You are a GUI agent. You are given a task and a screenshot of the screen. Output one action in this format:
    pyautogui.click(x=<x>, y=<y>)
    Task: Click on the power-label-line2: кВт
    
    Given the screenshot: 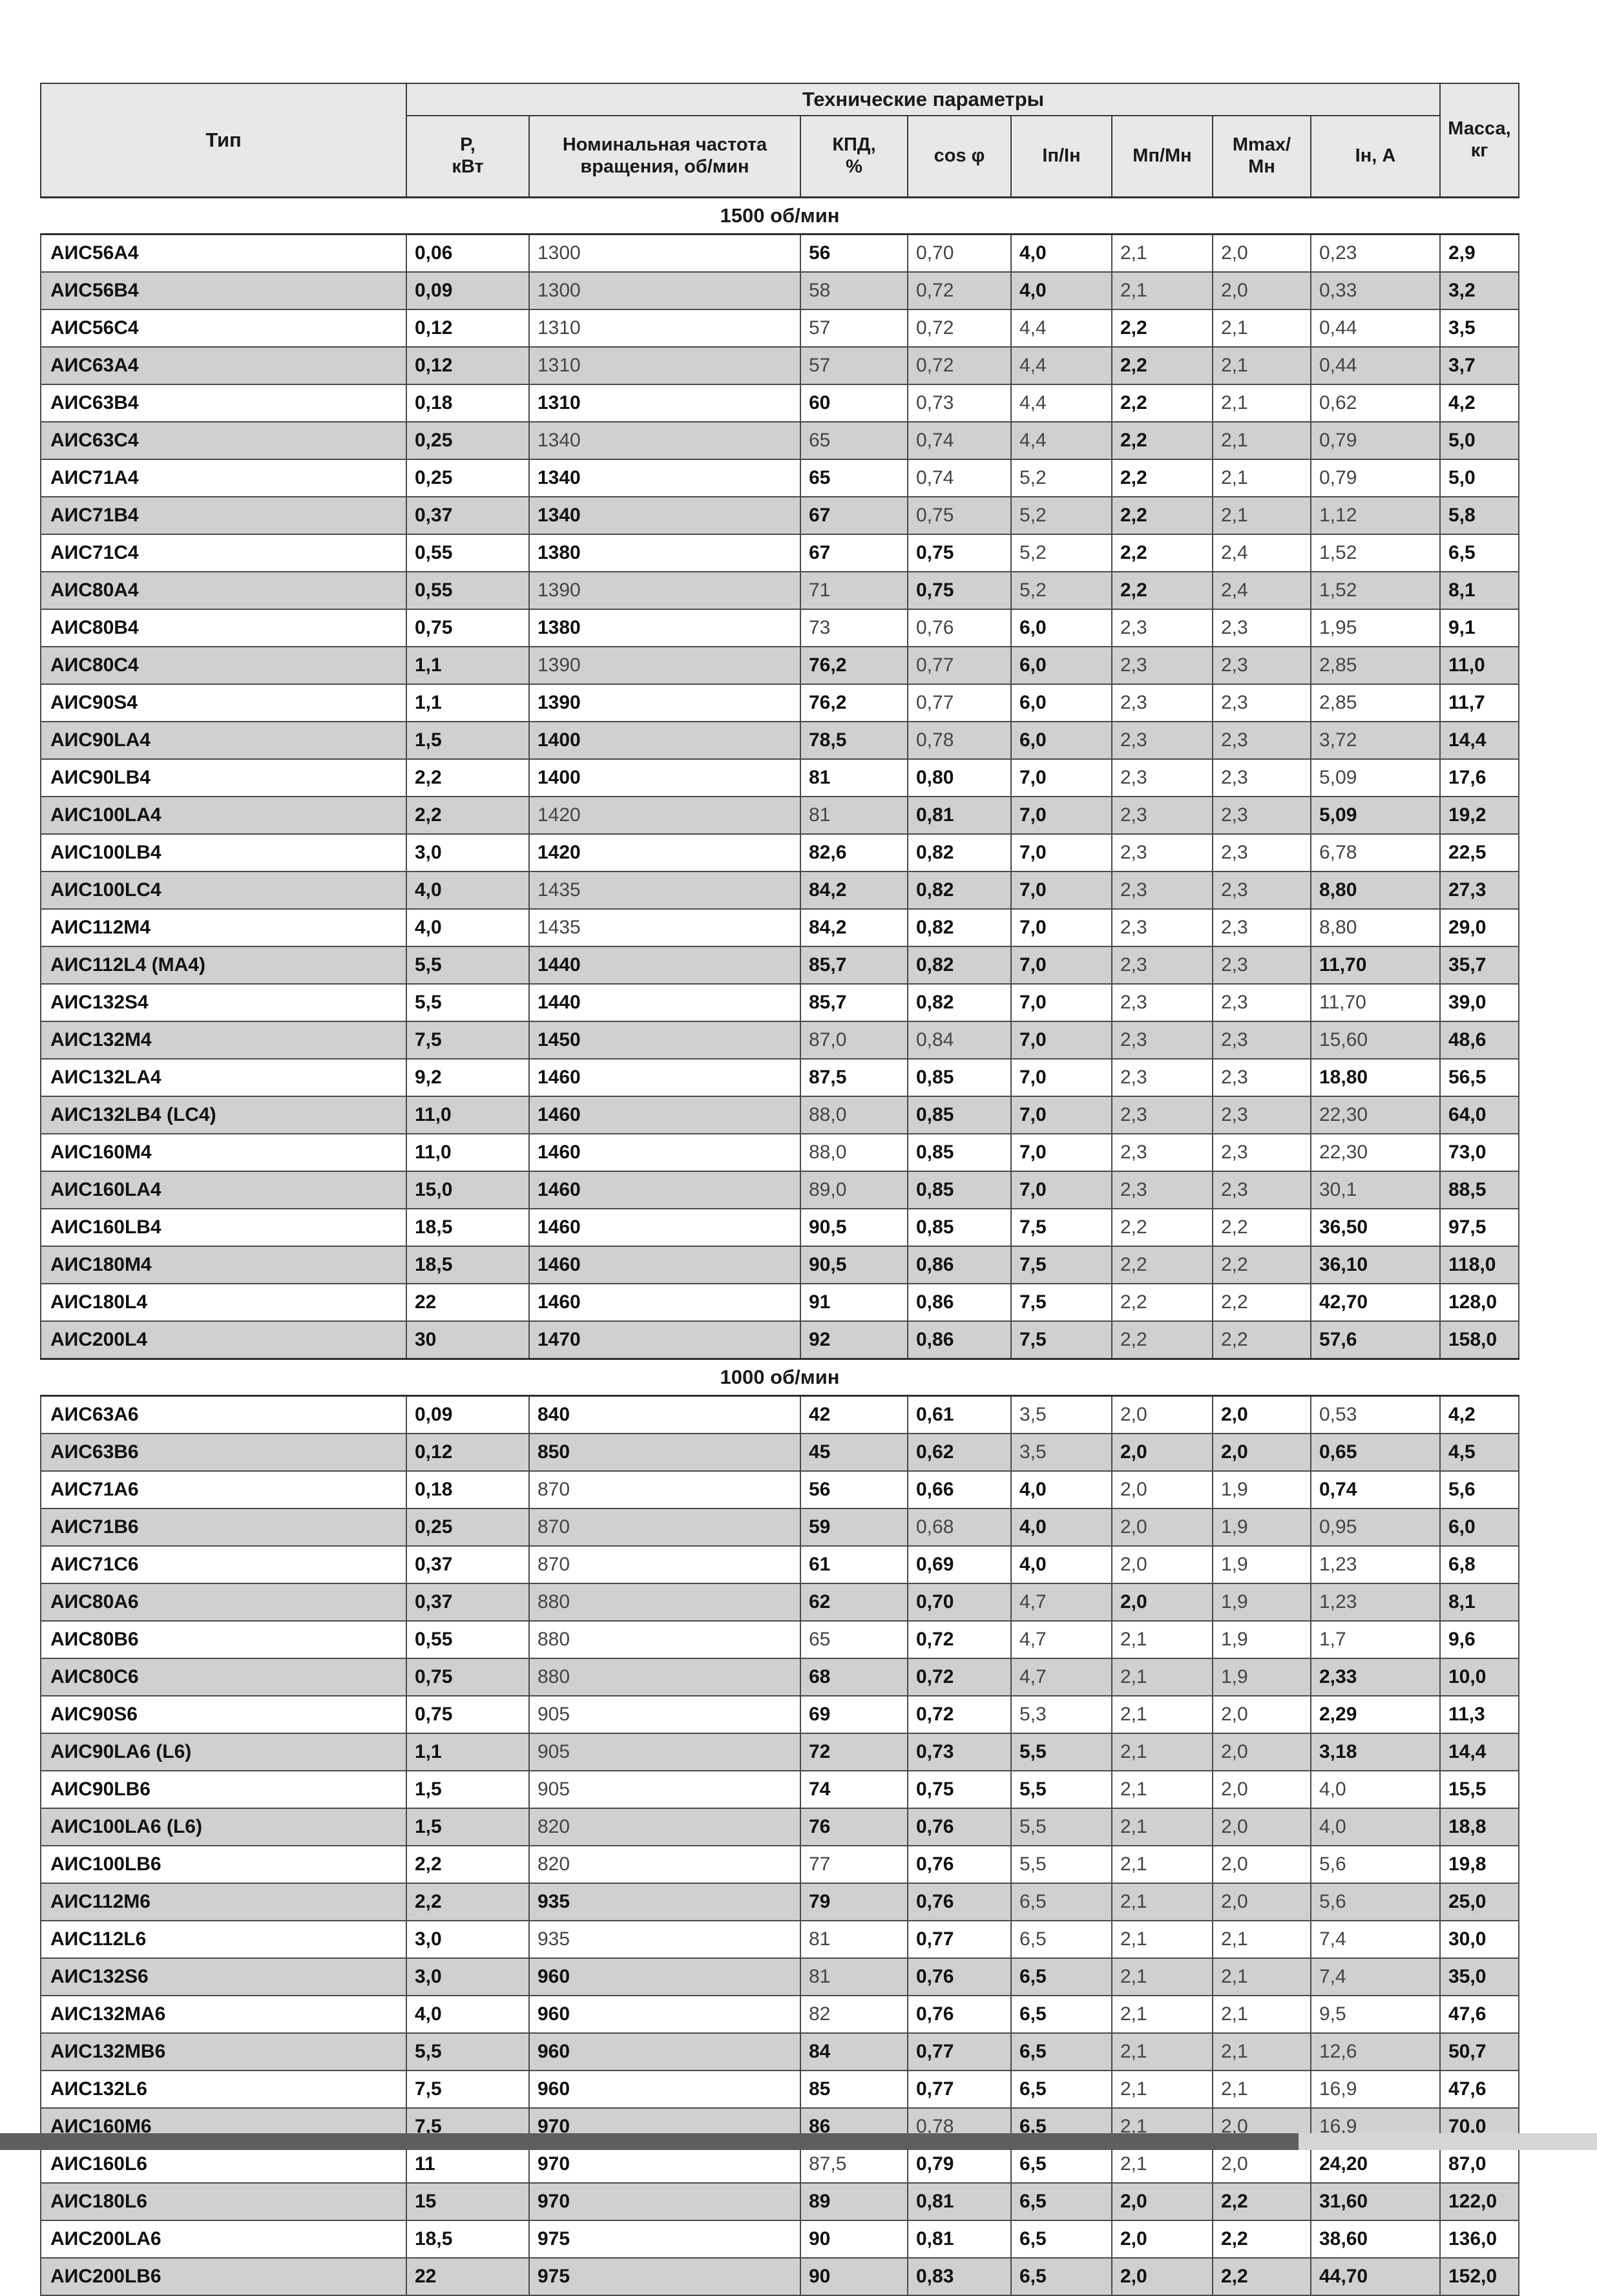 What is the action you would take?
    pyautogui.click(x=468, y=167)
    